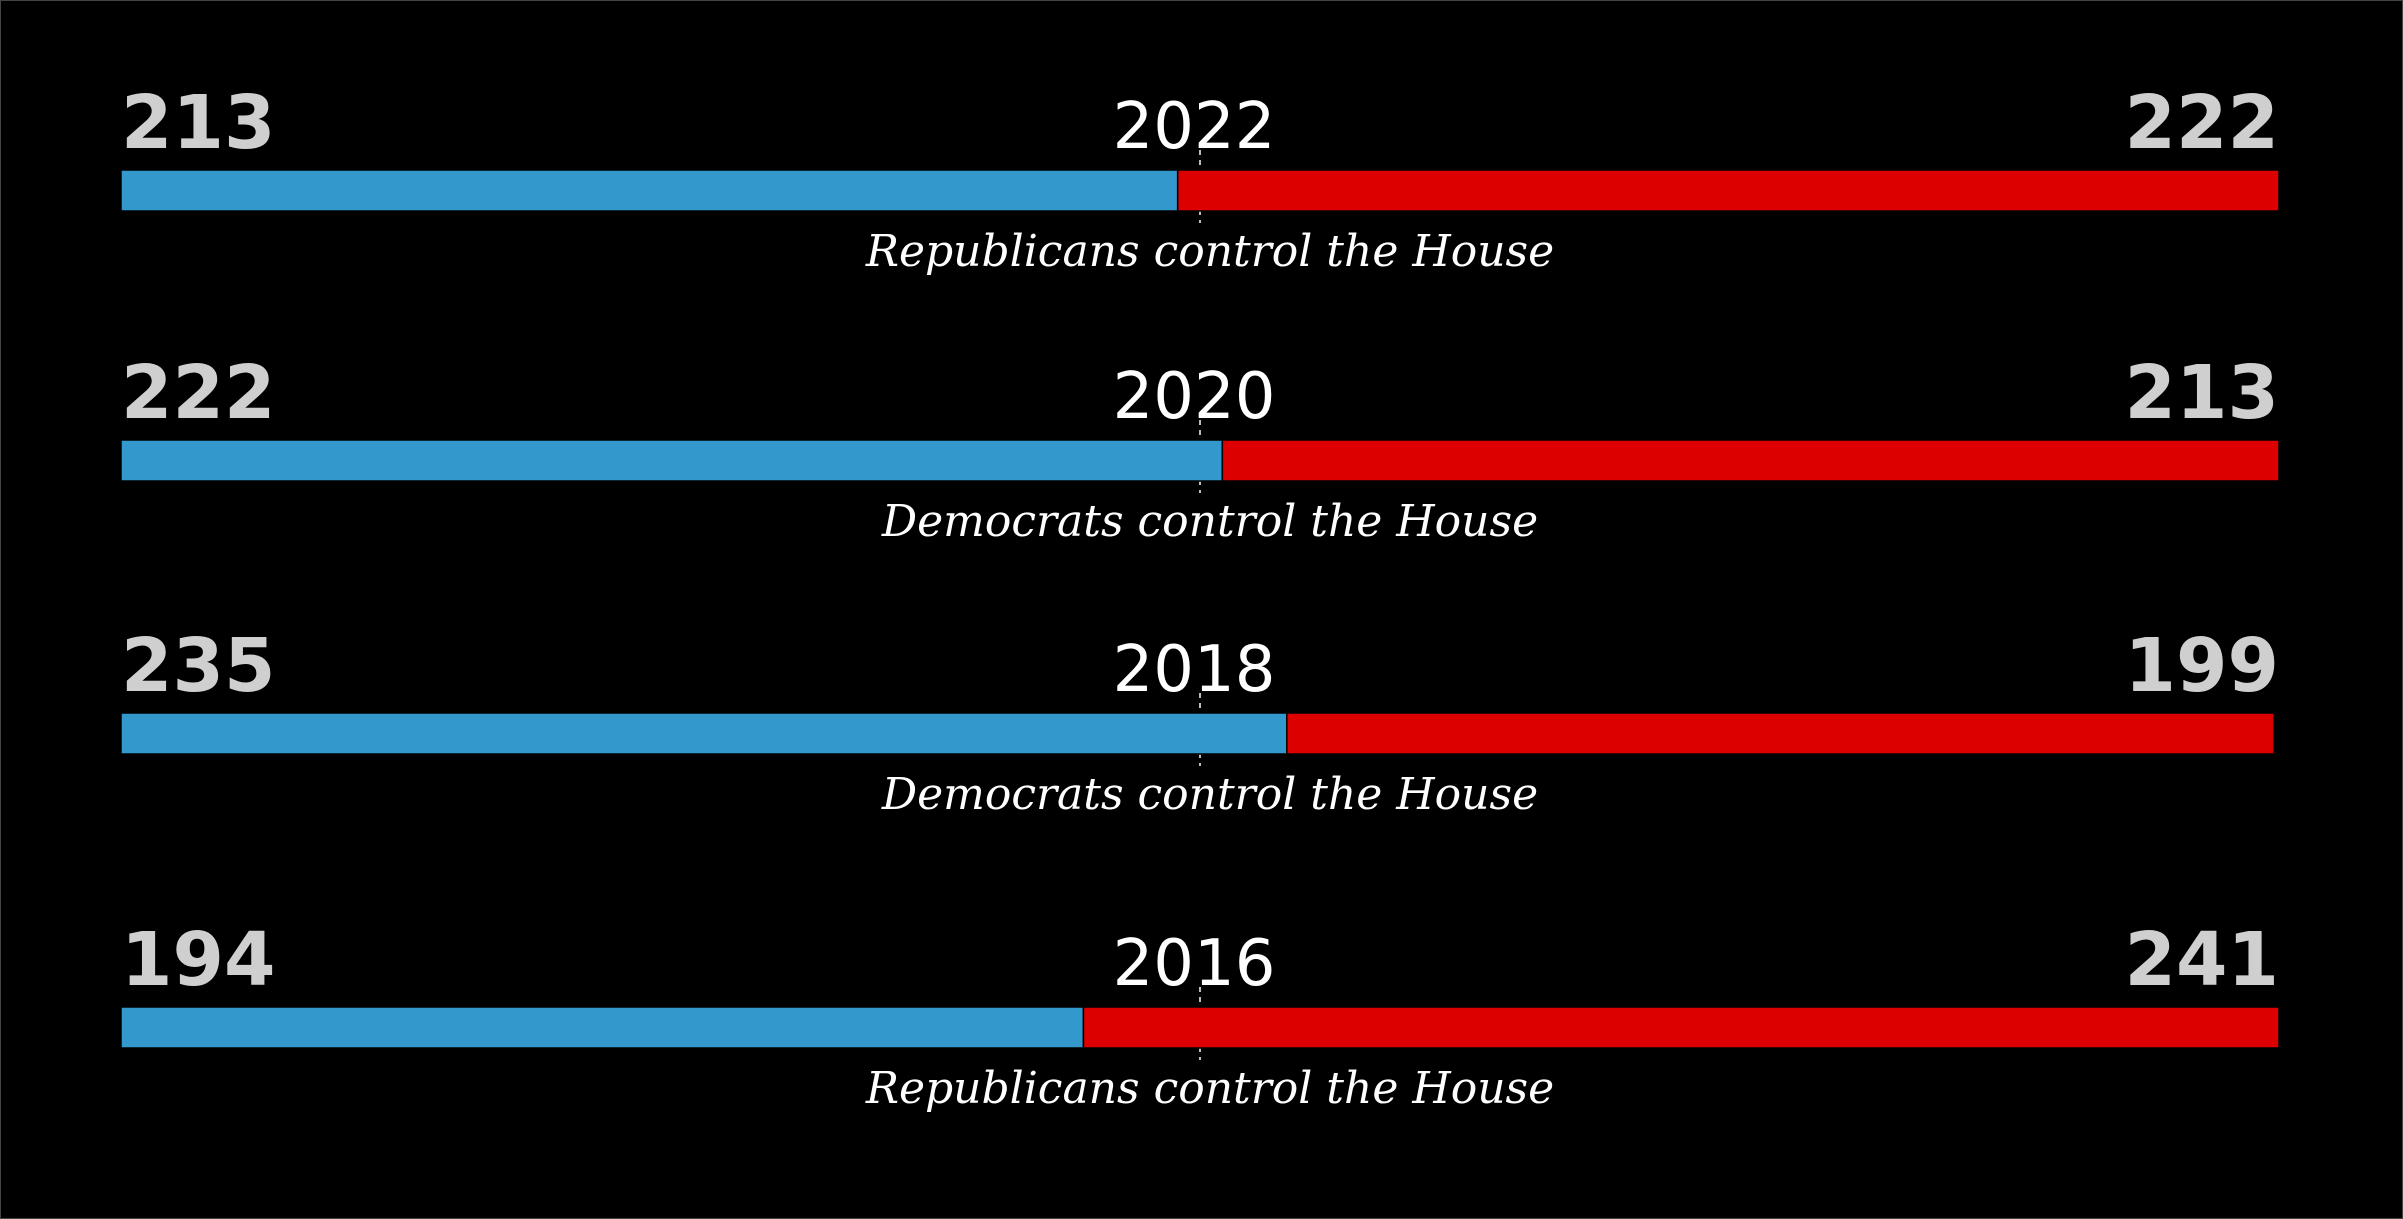  Describe the element at coordinates (1194, 397) in the screenshot. I see `category-label: 2020` at that location.